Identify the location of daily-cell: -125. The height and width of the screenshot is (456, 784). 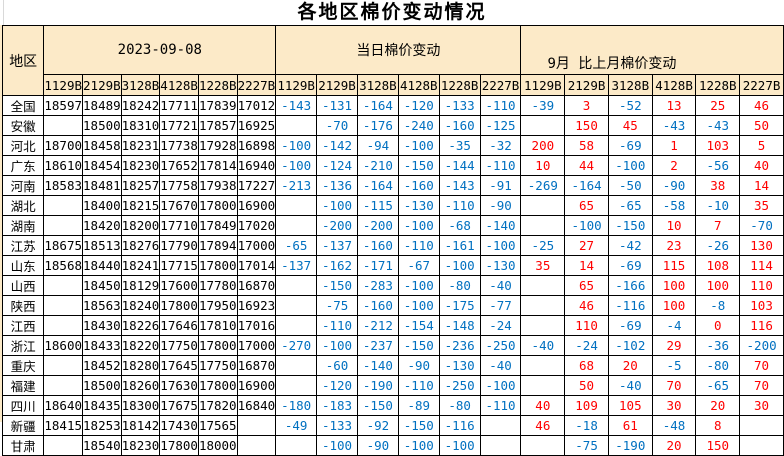
(500, 125).